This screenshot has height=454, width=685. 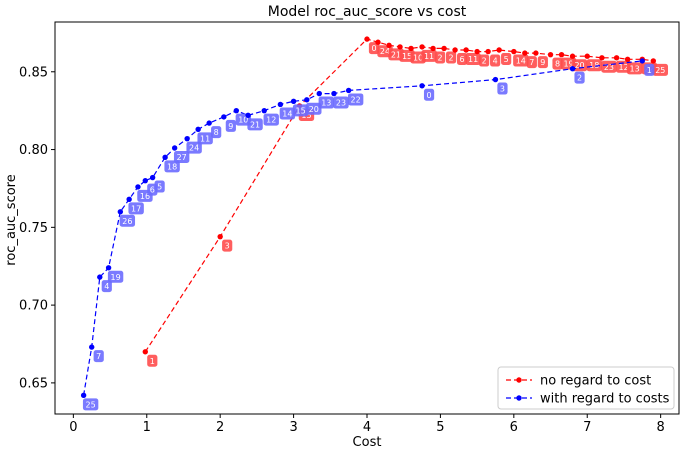 I want to click on point-label: 8, so click(x=216, y=132).